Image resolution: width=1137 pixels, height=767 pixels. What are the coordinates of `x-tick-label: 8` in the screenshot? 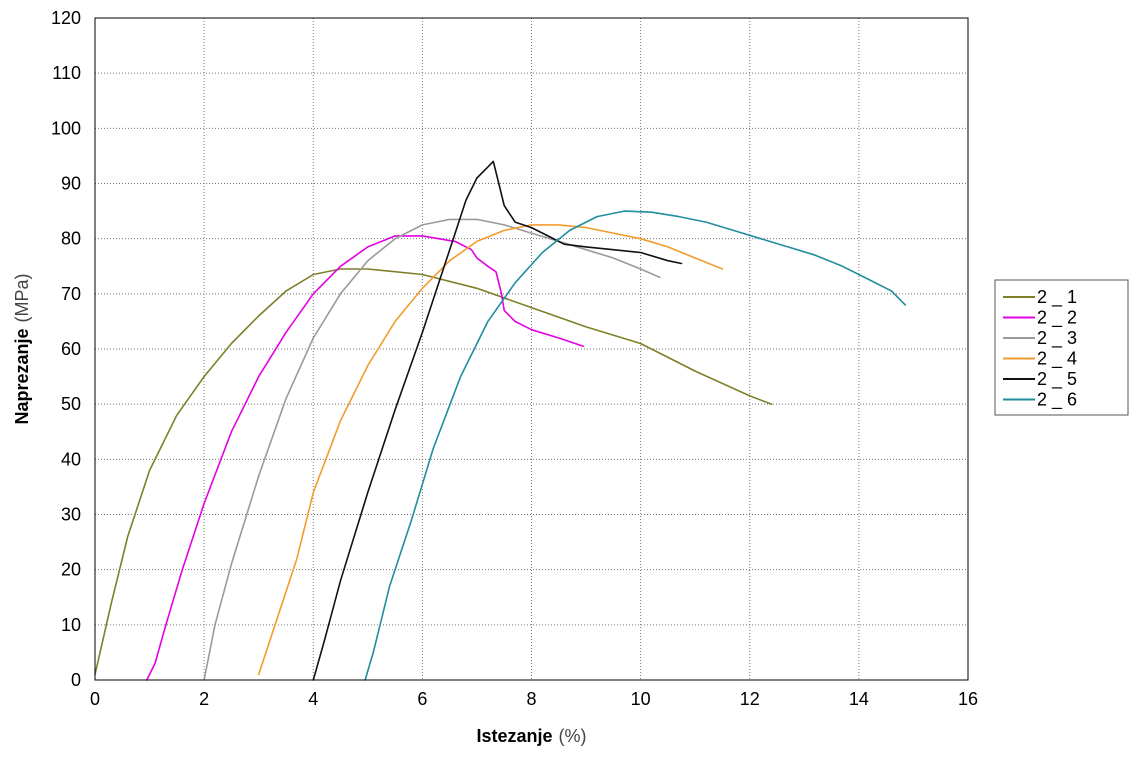 It's located at (531, 699).